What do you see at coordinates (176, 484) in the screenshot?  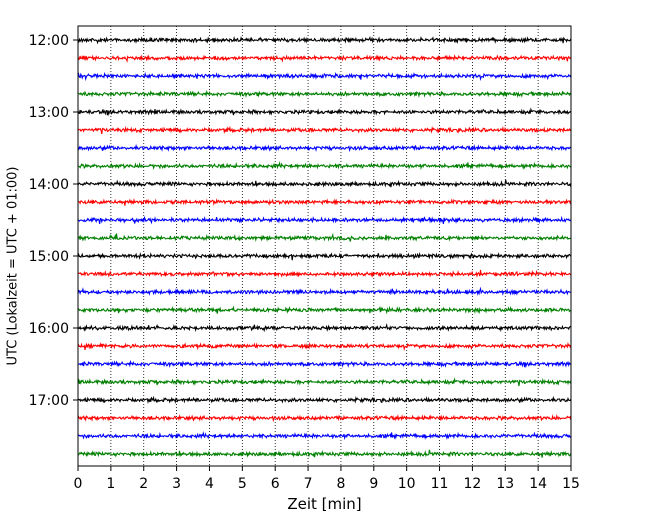 I see `x-tick-label: 3` at bounding box center [176, 484].